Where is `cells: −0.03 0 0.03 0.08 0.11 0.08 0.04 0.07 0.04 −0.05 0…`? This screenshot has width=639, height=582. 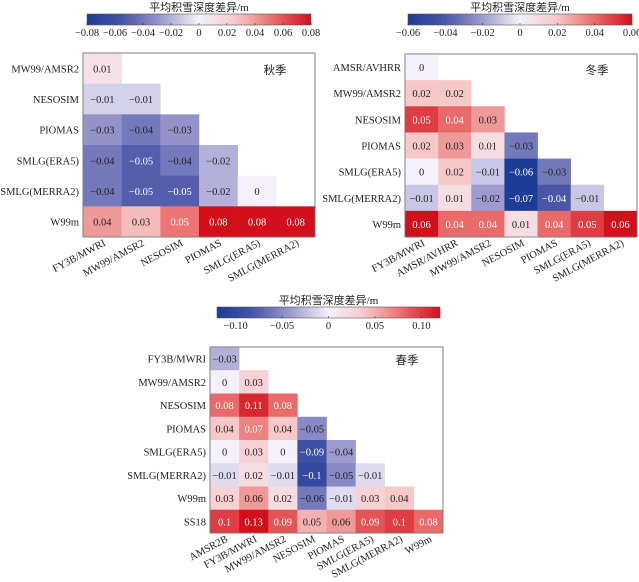 cells: −0.03 0 0.03 0.08 0.11 0.08 0.04 0.07 0.04 −0.05 0… is located at coordinates (327, 440).